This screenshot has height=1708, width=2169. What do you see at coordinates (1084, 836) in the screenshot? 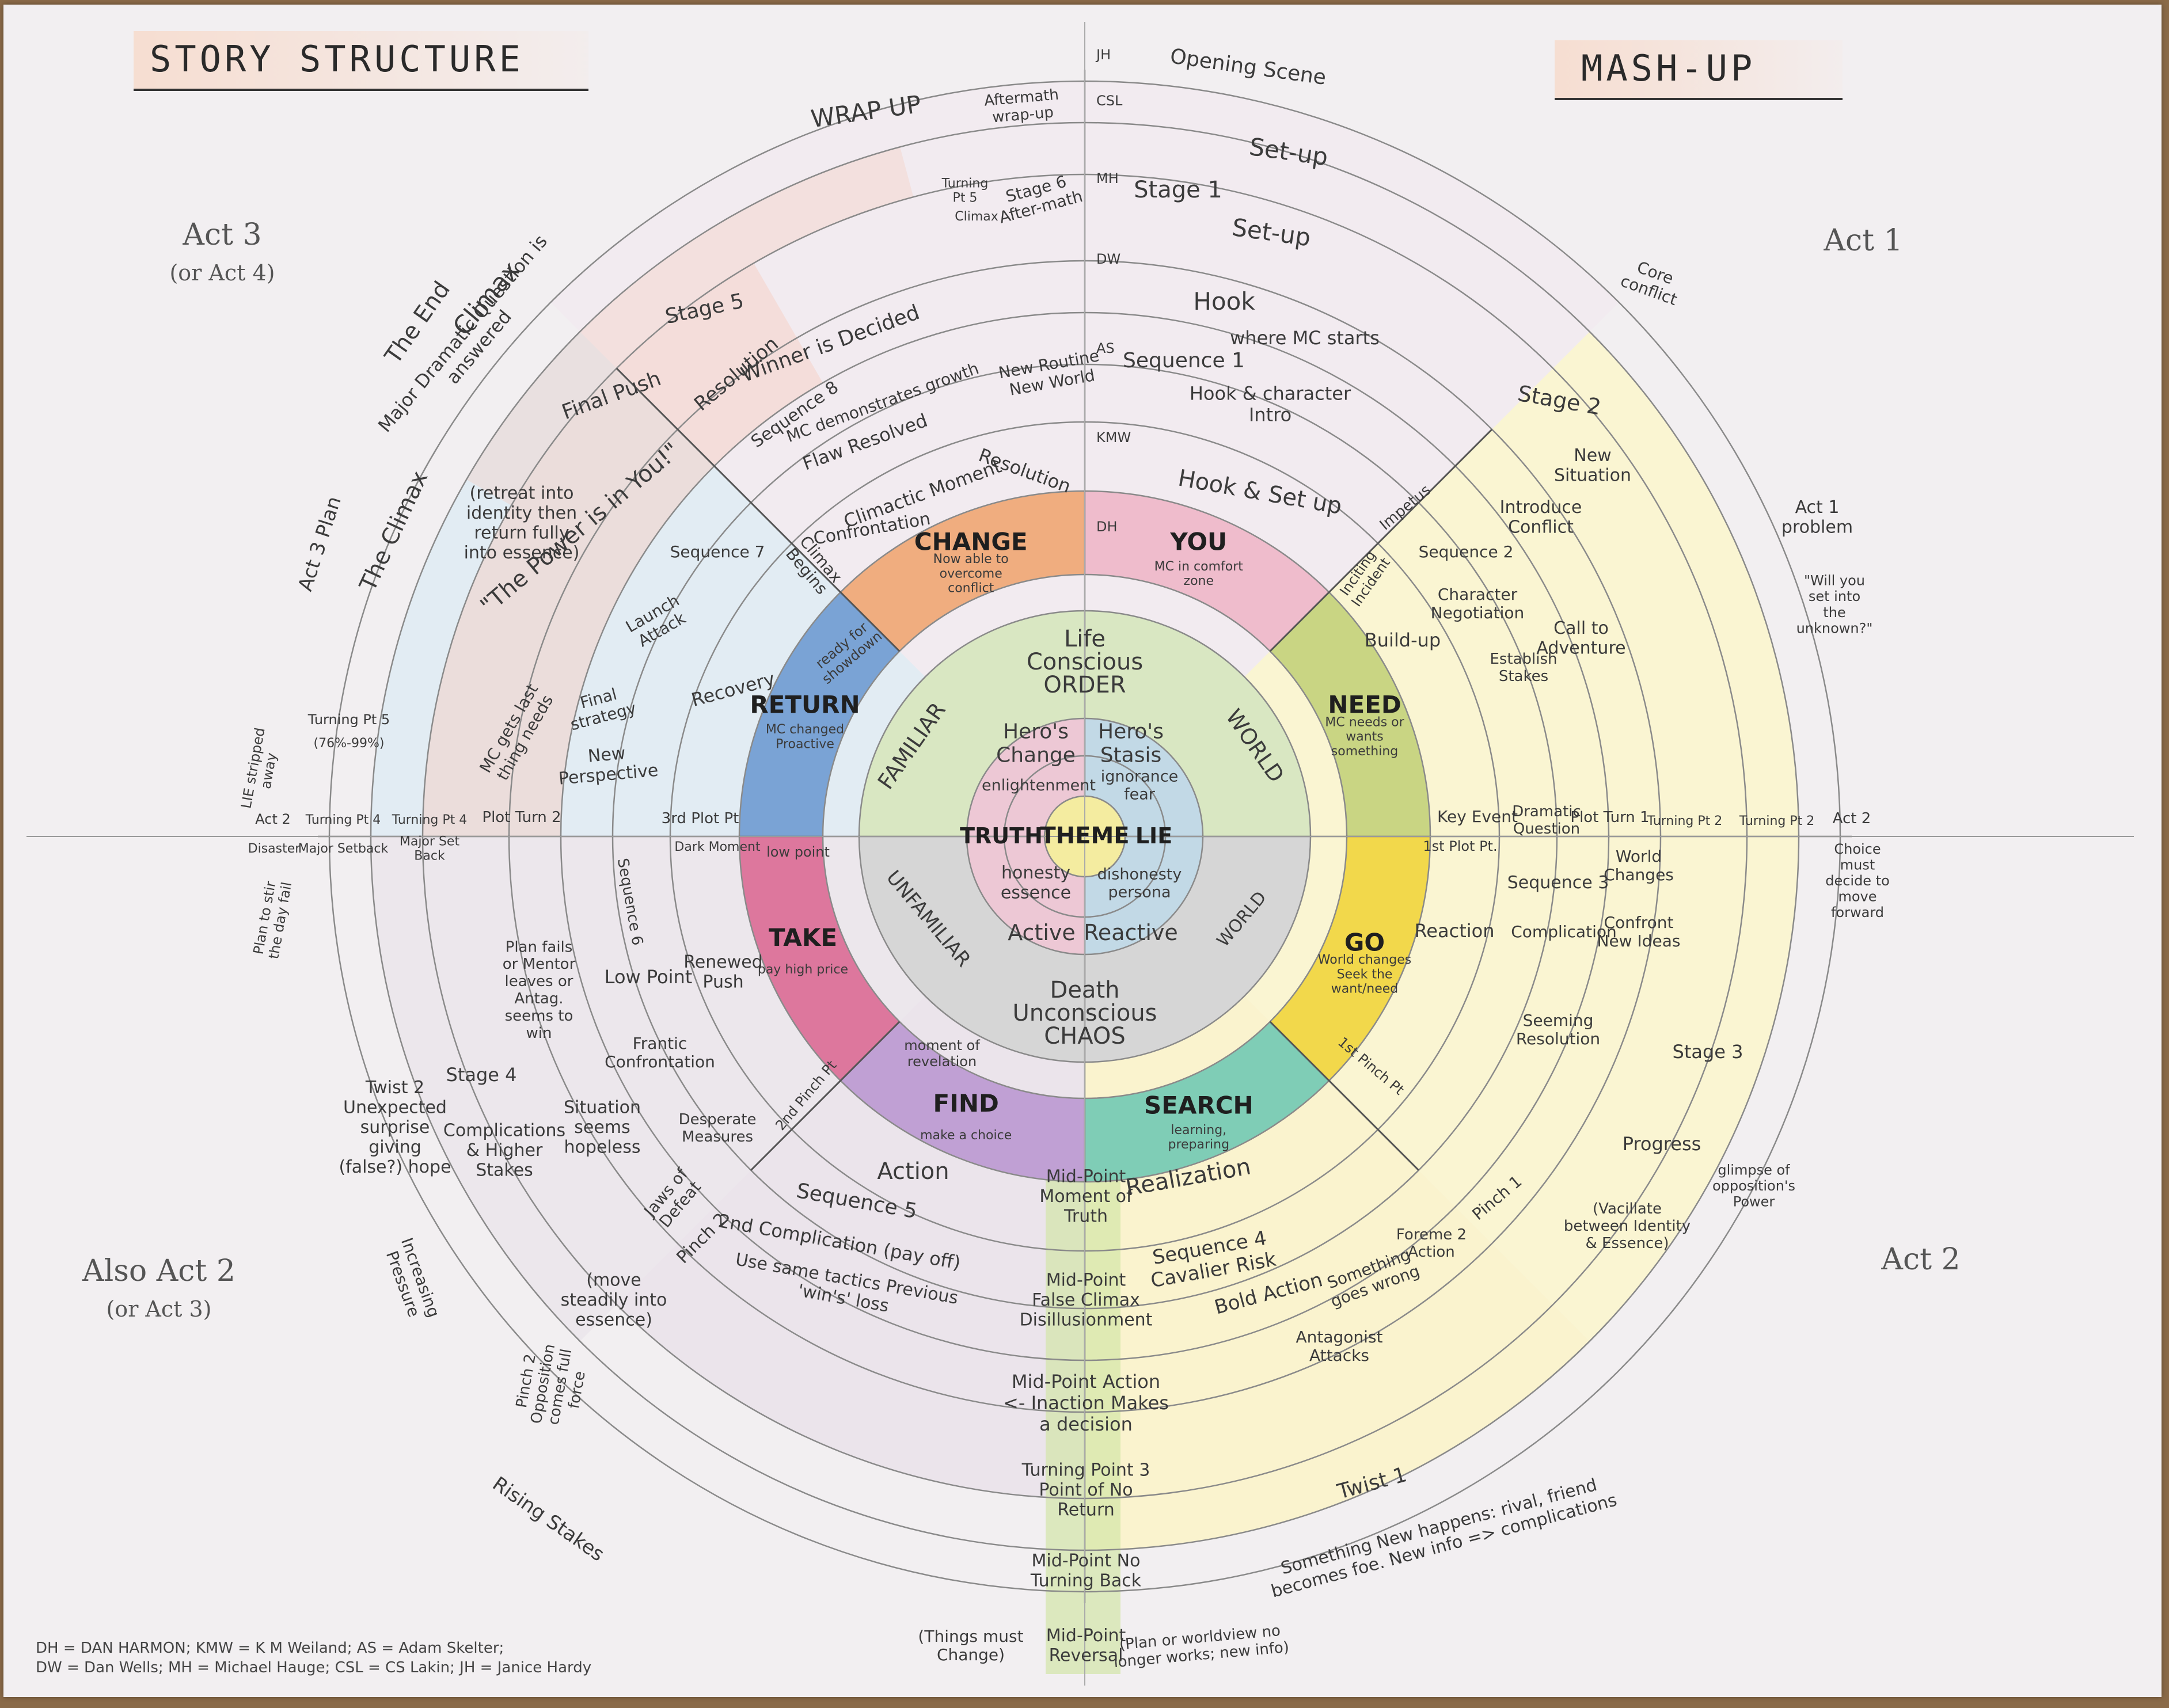
I see `theme-label: THEME` at bounding box center [1084, 836].